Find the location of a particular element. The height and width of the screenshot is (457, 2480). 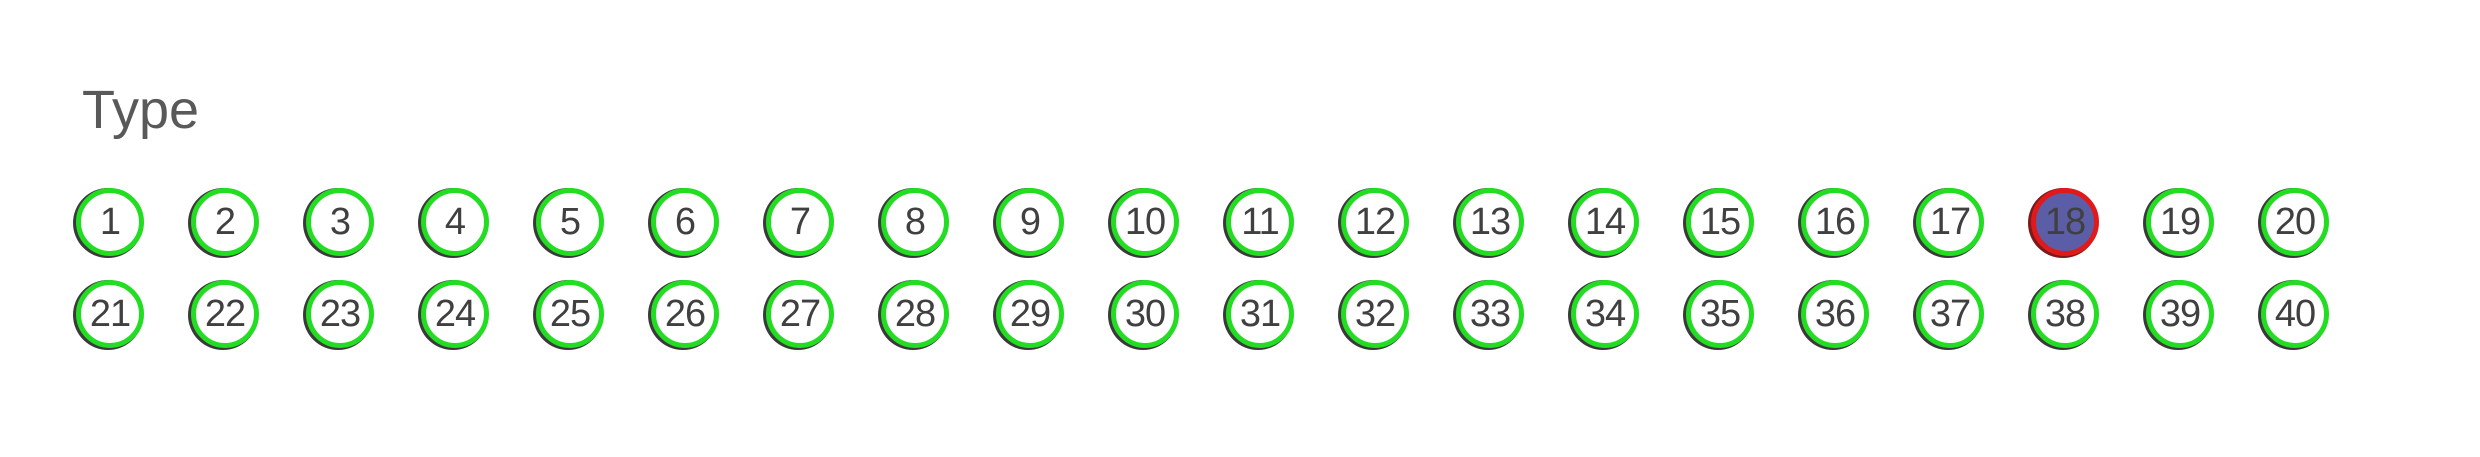

type-option-label: 2 is located at coordinates (225, 221).